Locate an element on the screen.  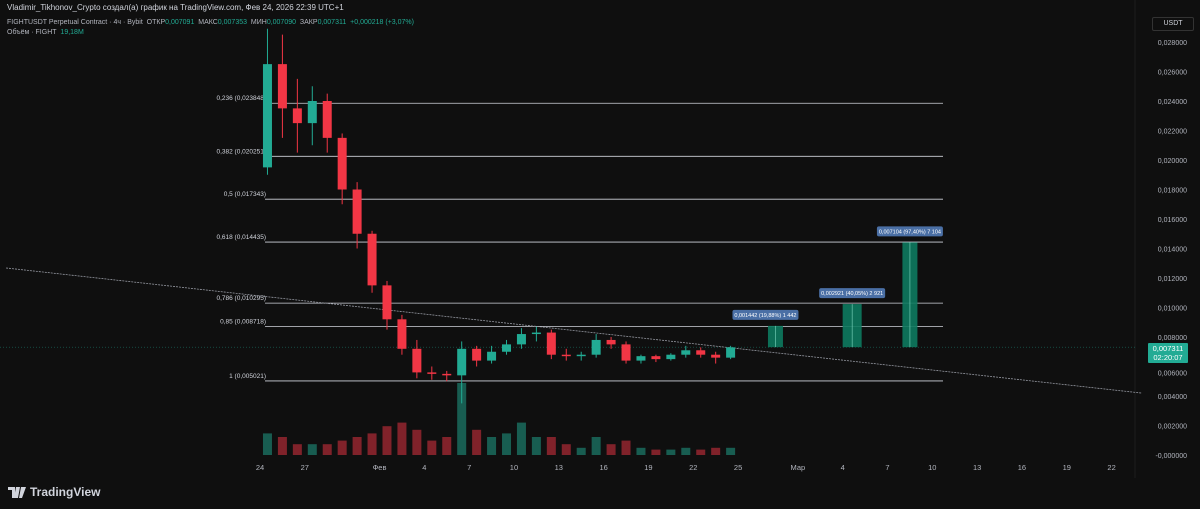
fib-level-label: 0,382 (0,020251) is located at coordinates (241, 151).